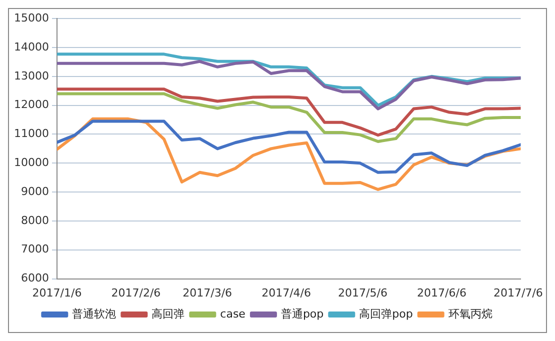 The height and width of the screenshot is (341, 555). Describe the element at coordinates (168, 313) in the screenshot. I see `legend-label: 高回弹` at that location.